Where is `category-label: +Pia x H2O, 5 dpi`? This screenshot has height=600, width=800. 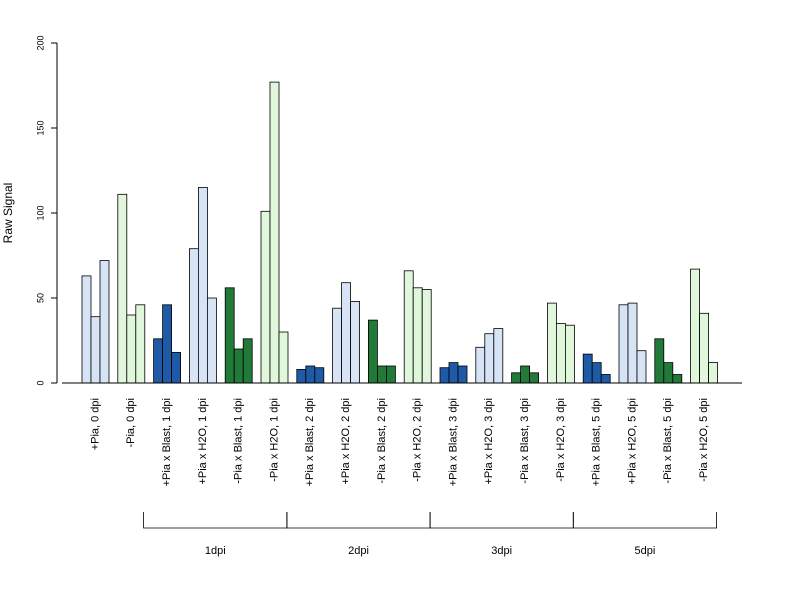 category-label: +Pia x H2O, 5 dpi is located at coordinates (632, 441).